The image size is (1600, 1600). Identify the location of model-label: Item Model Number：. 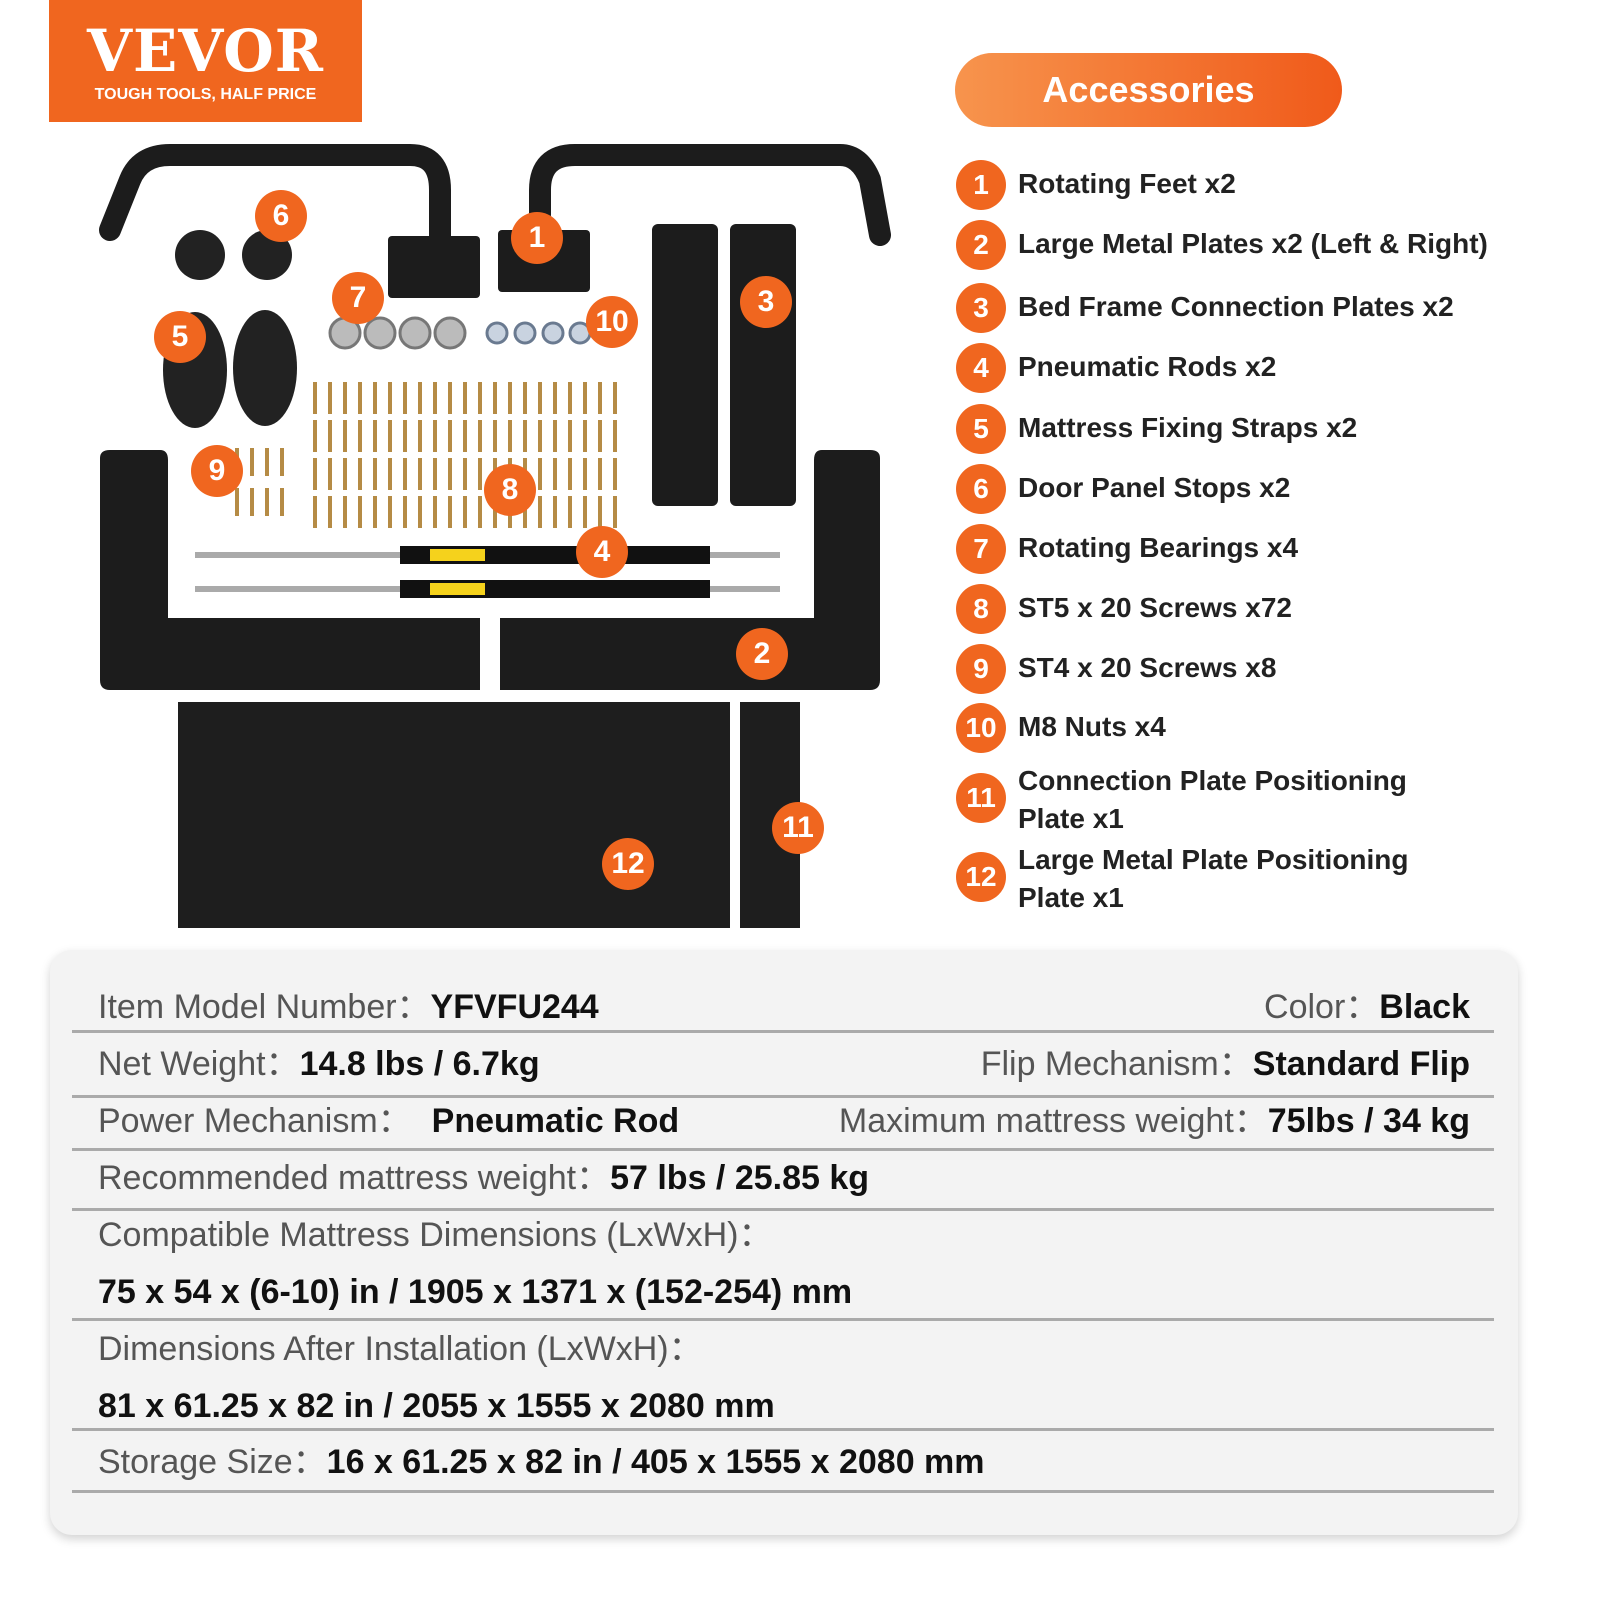
(264, 1007).